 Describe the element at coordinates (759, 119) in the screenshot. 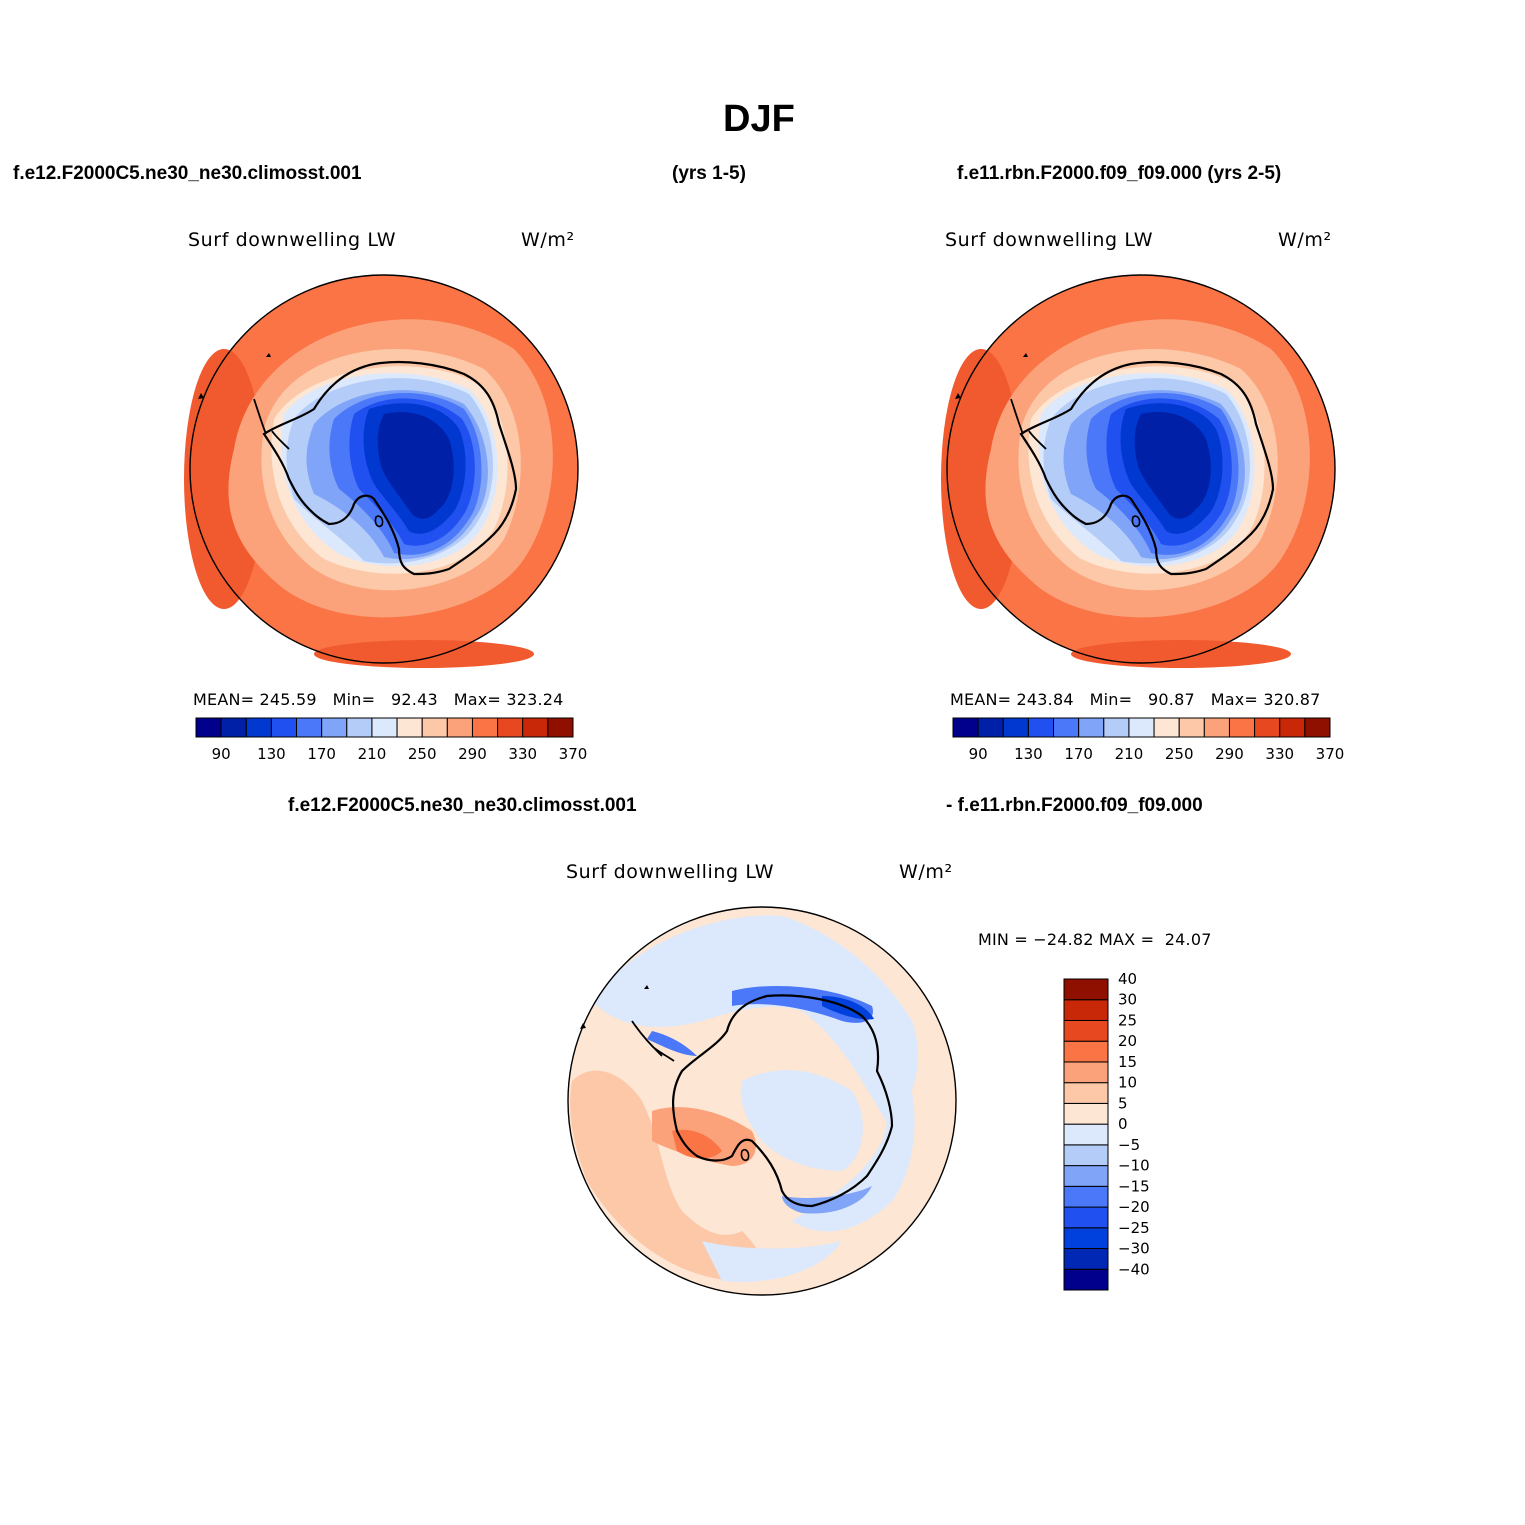

I see `figure-title: DJF` at that location.